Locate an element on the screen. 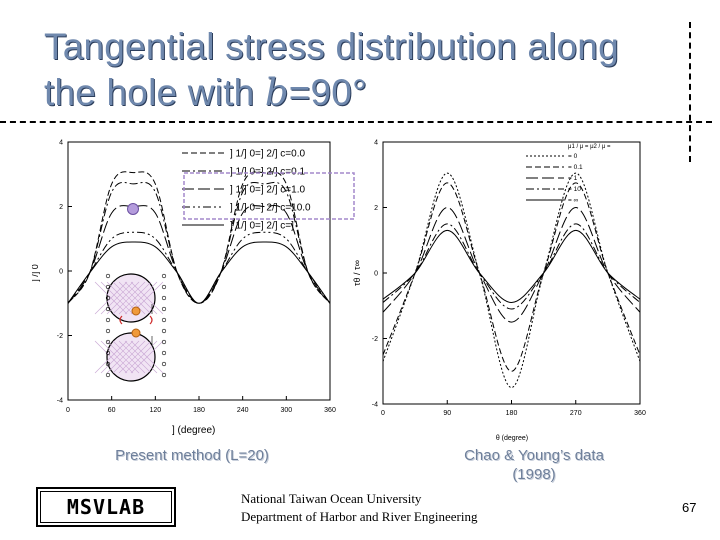 The height and width of the screenshot is (540, 720). x-tick-label-1: 60 is located at coordinates (112, 410).